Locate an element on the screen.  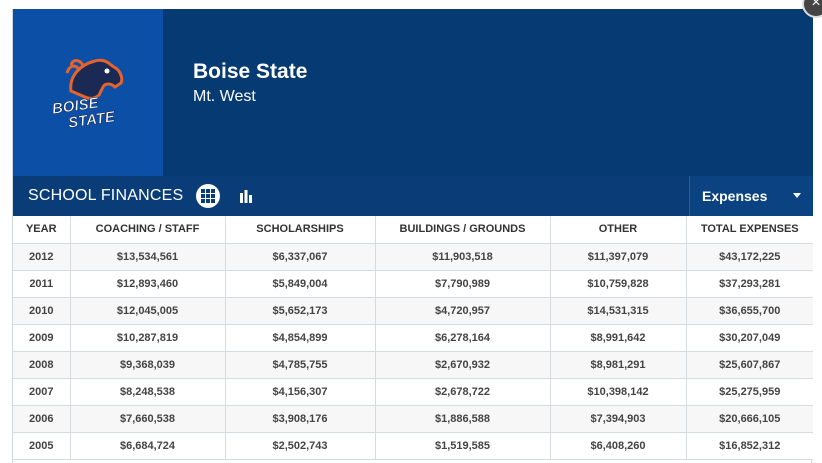
amount-cell: $6,408,260 is located at coordinates (618, 446).